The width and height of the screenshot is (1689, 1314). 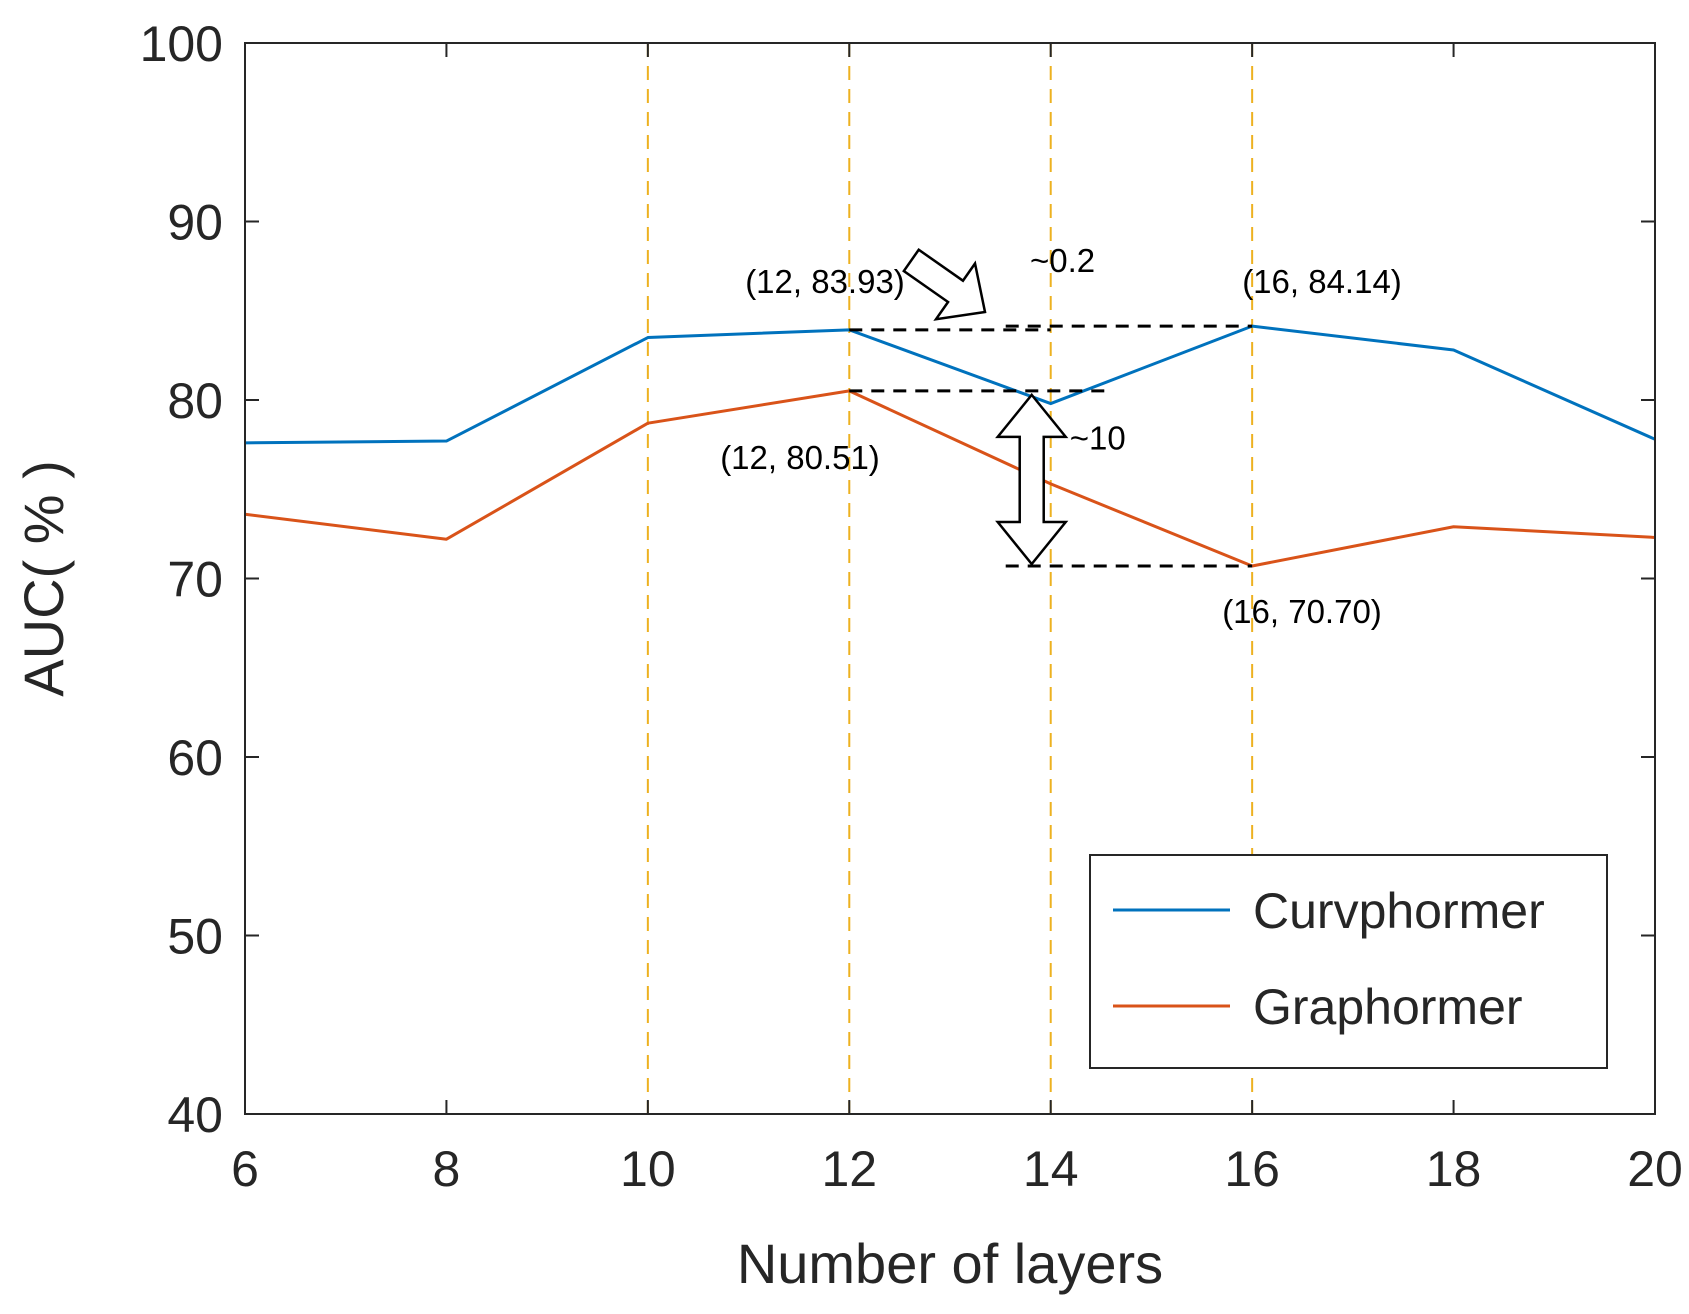 I want to click on x-tick-label: 8, so click(x=447, y=1169).